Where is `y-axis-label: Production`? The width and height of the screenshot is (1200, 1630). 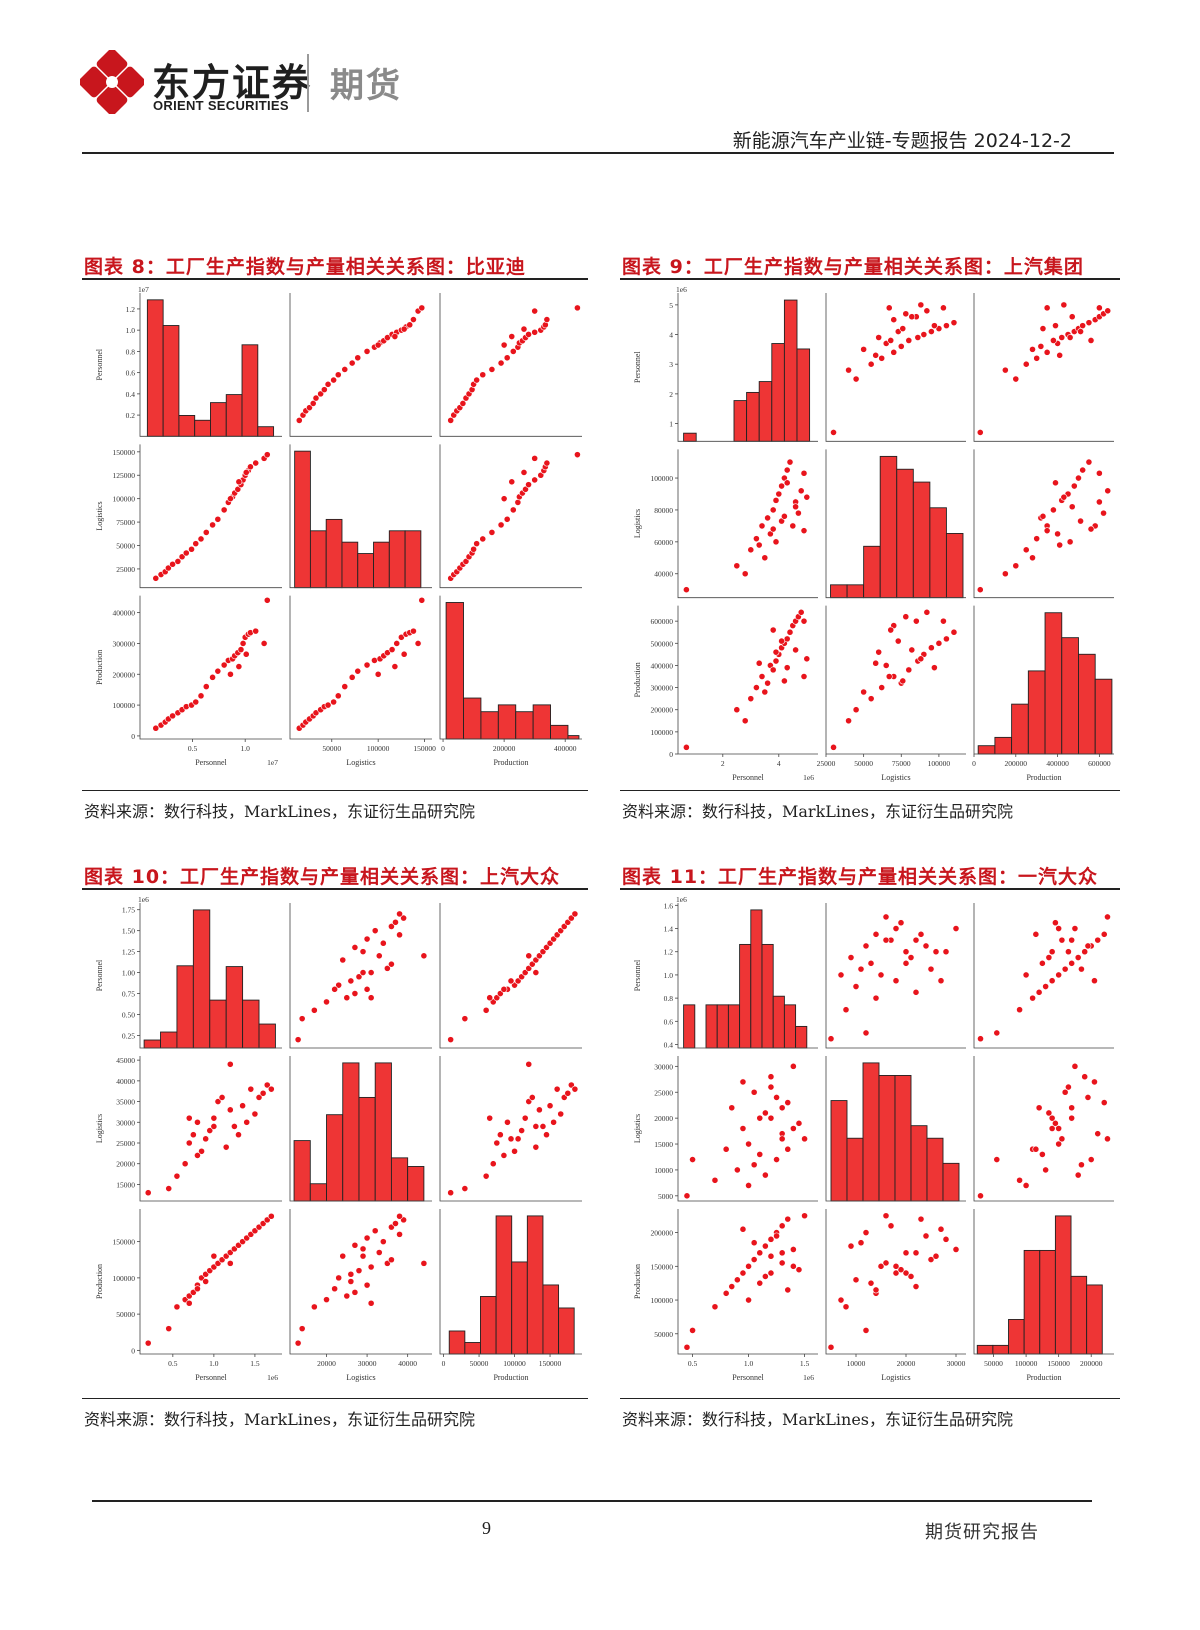 y-axis-label: Production is located at coordinates (99, 1281).